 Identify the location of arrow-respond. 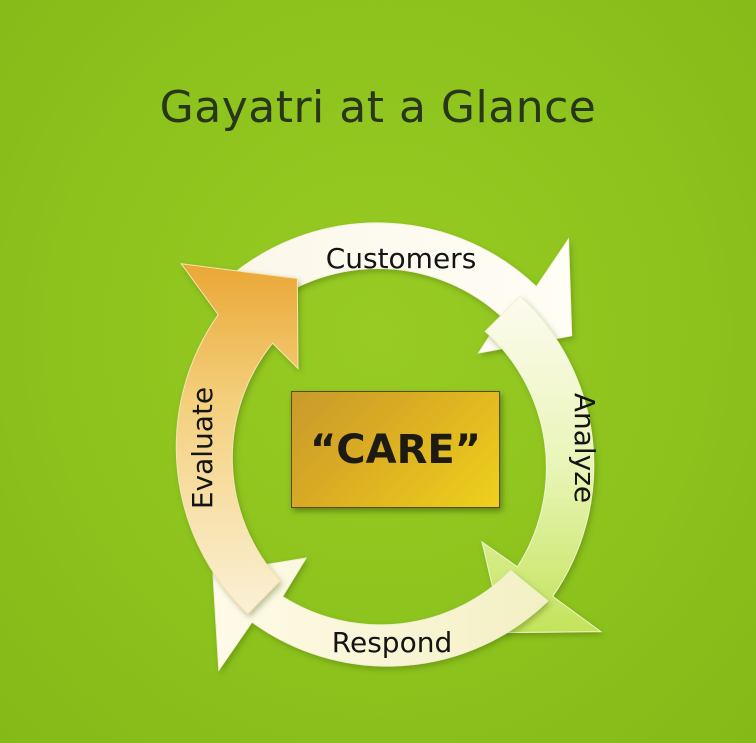
(380, 614).